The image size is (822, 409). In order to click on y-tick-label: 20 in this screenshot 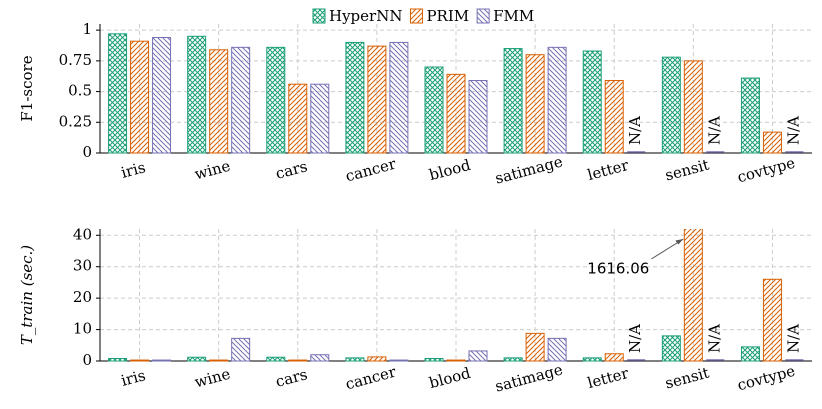, I will do `click(82, 297)`.